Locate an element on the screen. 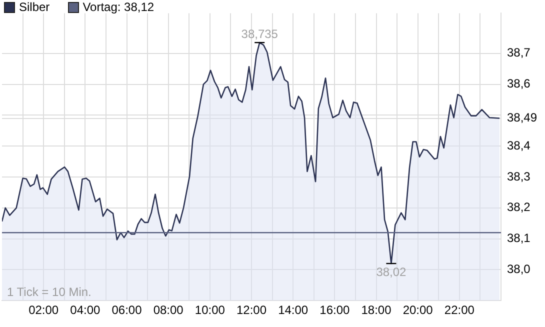  x-tick-label: 06:00 is located at coordinates (127, 310).